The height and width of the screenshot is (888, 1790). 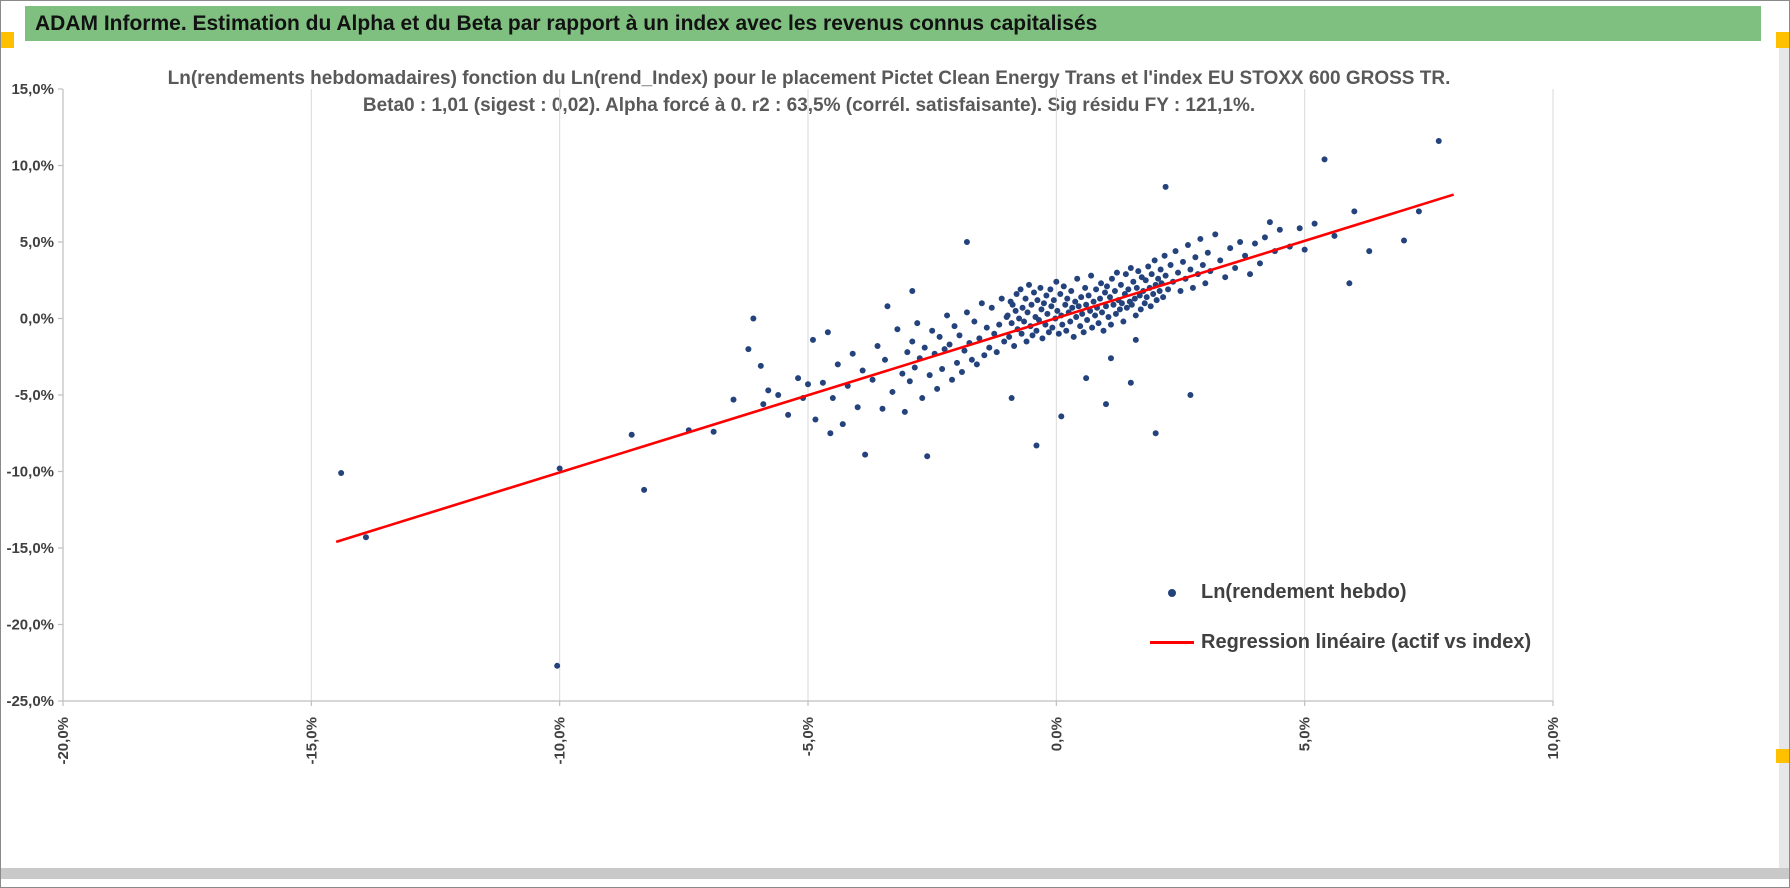 I want to click on x-tick-label: 5,0%, so click(x=1305, y=734).